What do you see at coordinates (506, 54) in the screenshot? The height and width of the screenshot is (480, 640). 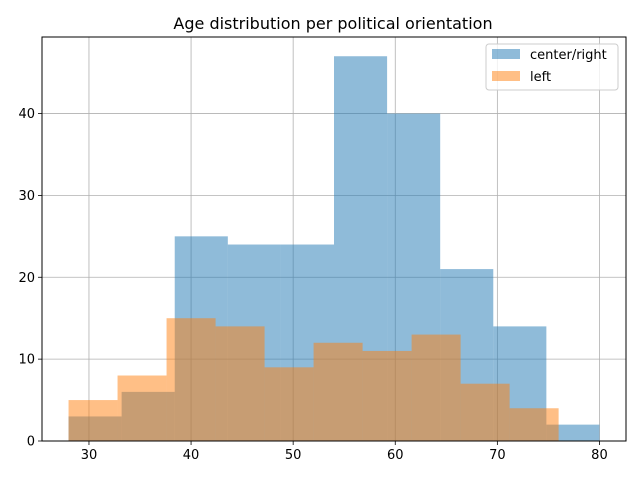 I see `legend-swatch-center-right` at bounding box center [506, 54].